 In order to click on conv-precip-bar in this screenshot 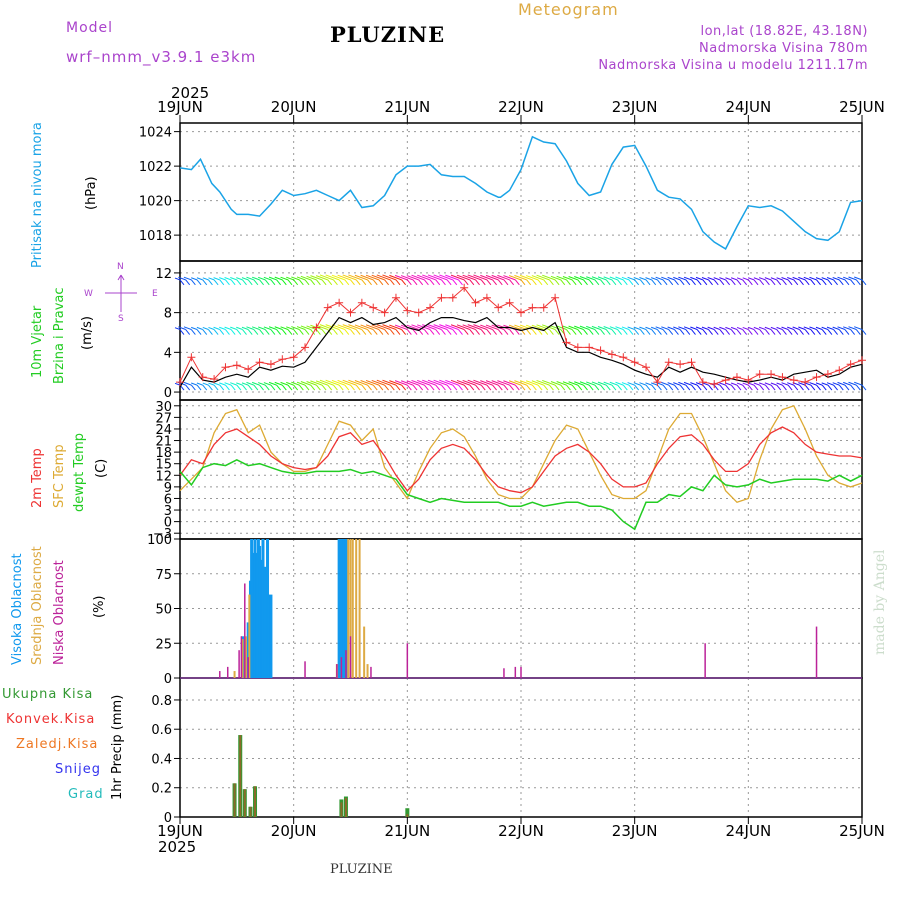, I will do `click(255, 801)`.